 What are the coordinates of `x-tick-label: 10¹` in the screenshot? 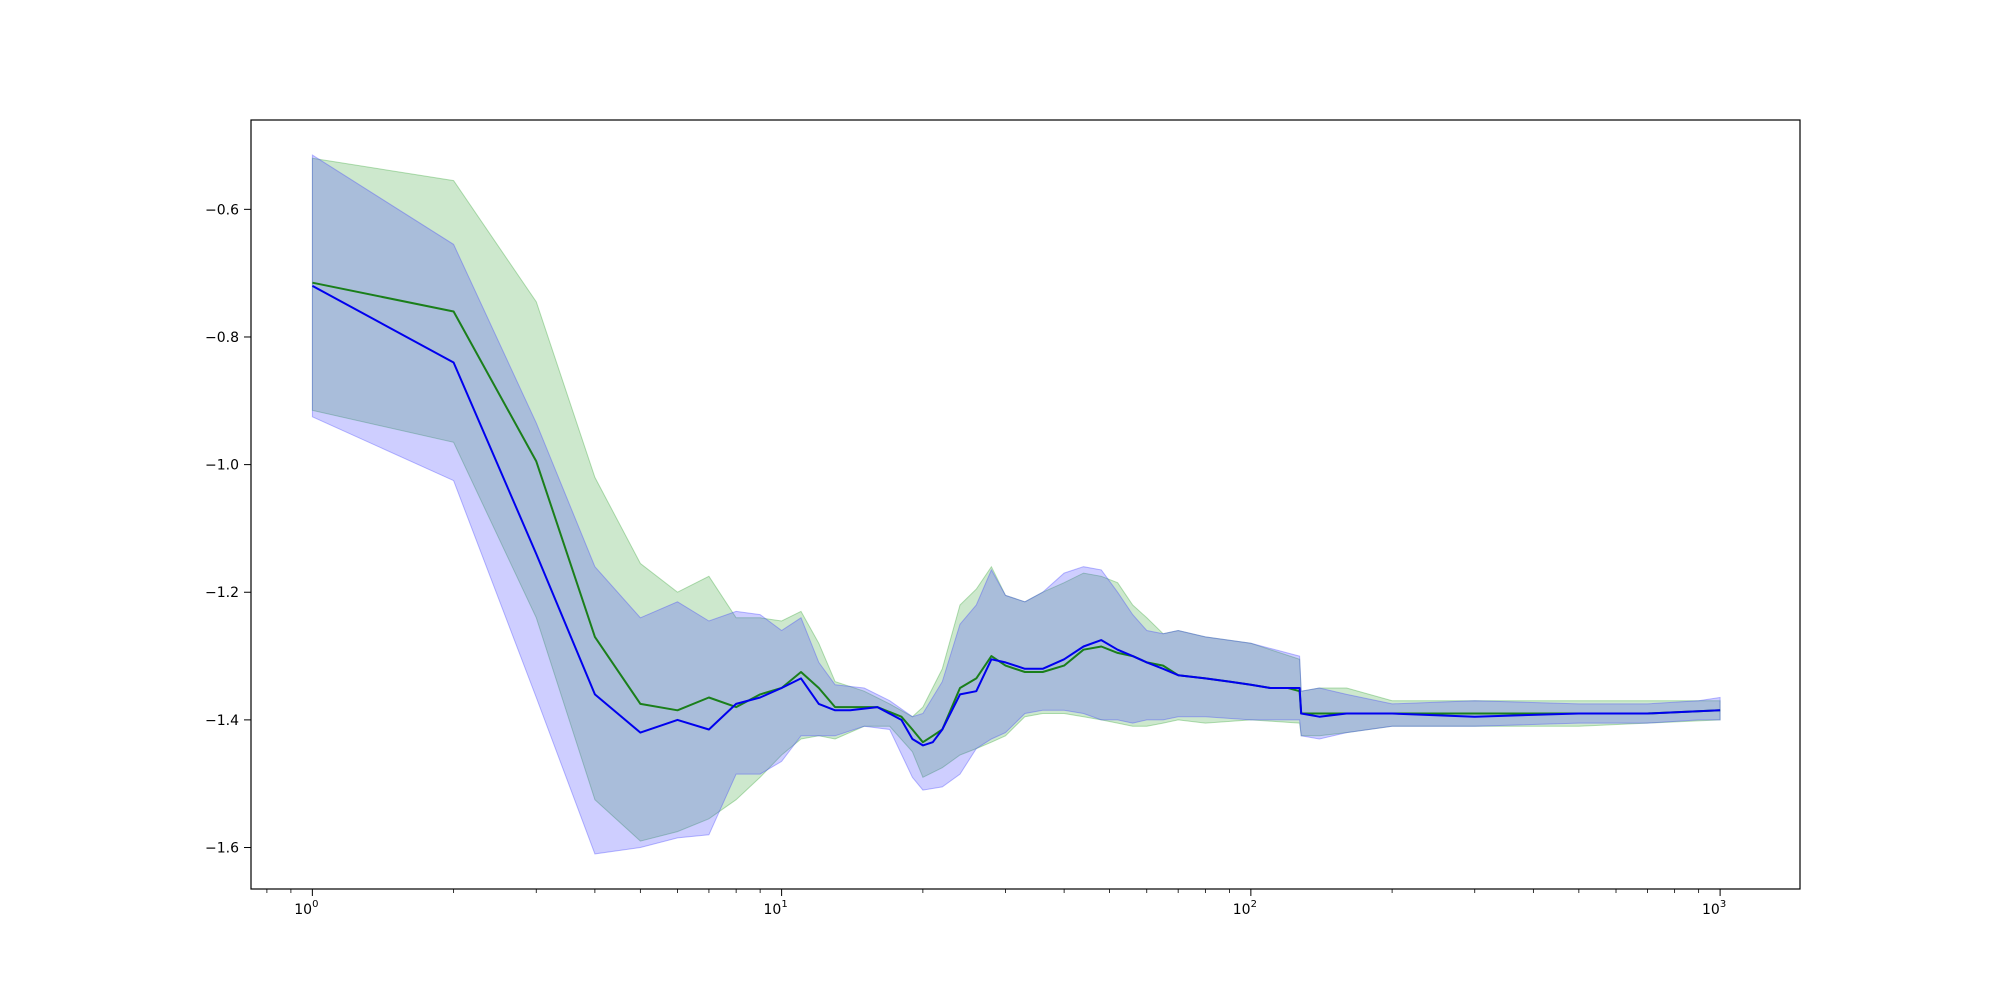 It's located at (776, 908).